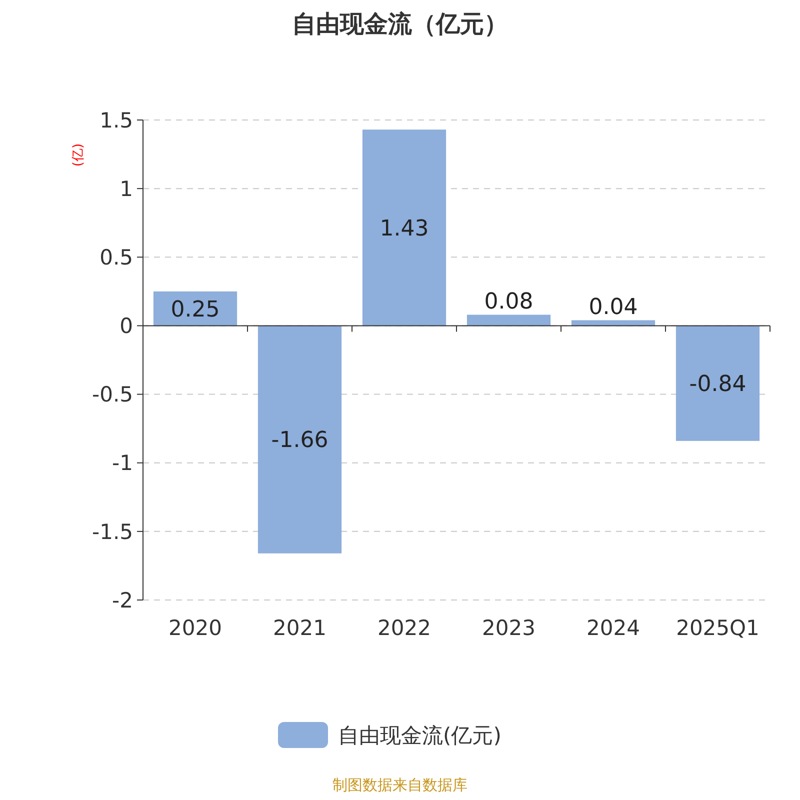  What do you see at coordinates (400, 785) in the screenshot?
I see `text: 制图数据来自数据库` at bounding box center [400, 785].